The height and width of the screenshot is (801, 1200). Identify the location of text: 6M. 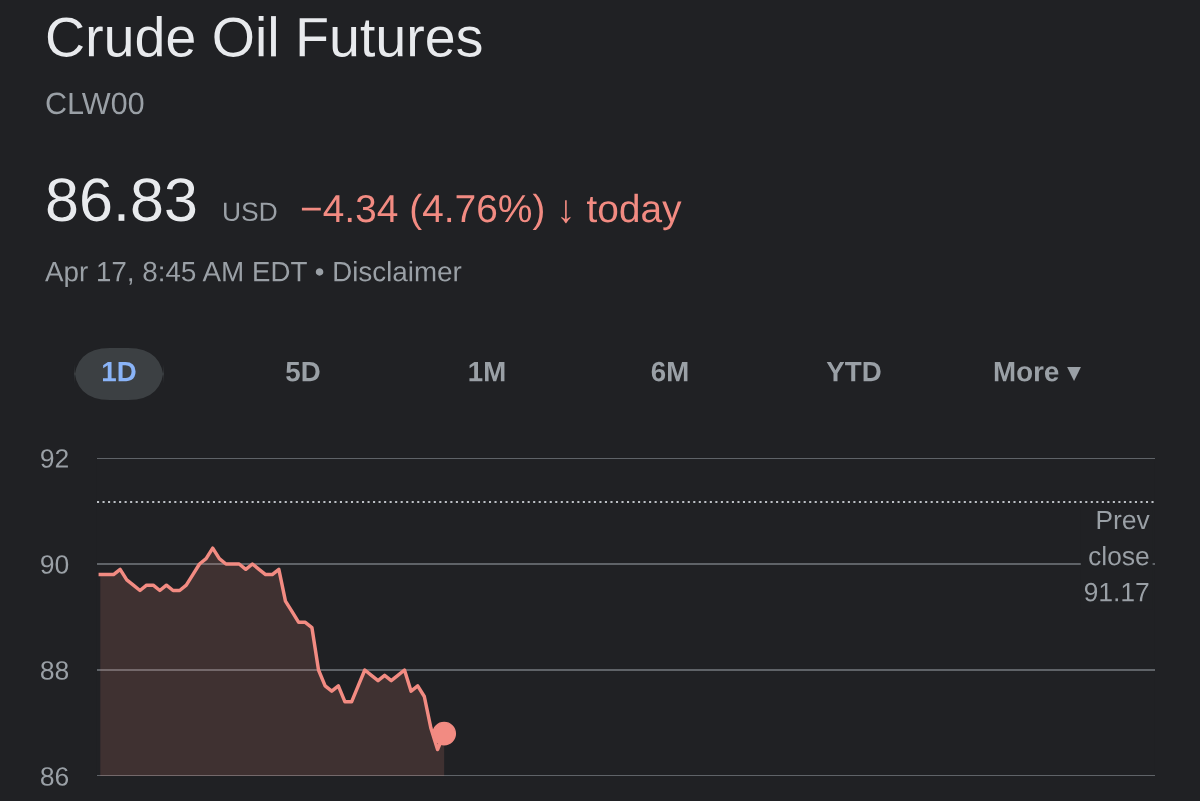
(669, 371).